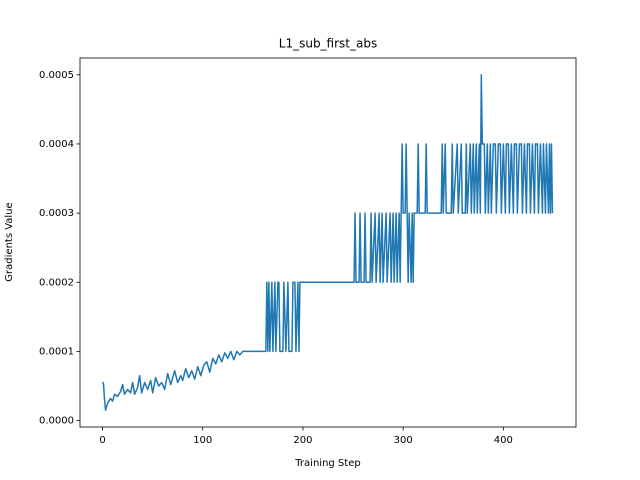 This screenshot has height=480, width=640. What do you see at coordinates (503, 440) in the screenshot?
I see `x-tick-label: 400` at bounding box center [503, 440].